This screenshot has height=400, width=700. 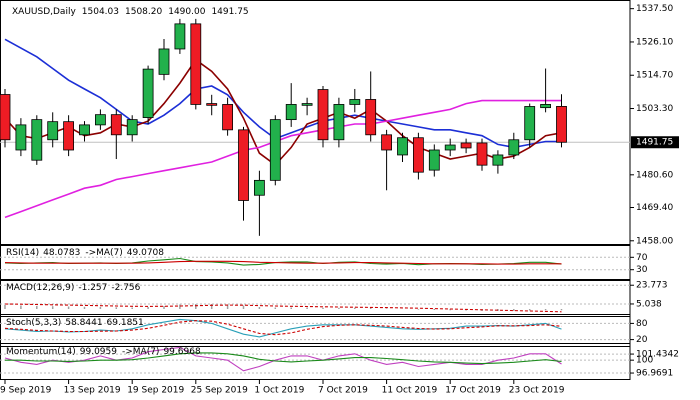 I want to click on y-tick-label: 80, so click(x=642, y=324).